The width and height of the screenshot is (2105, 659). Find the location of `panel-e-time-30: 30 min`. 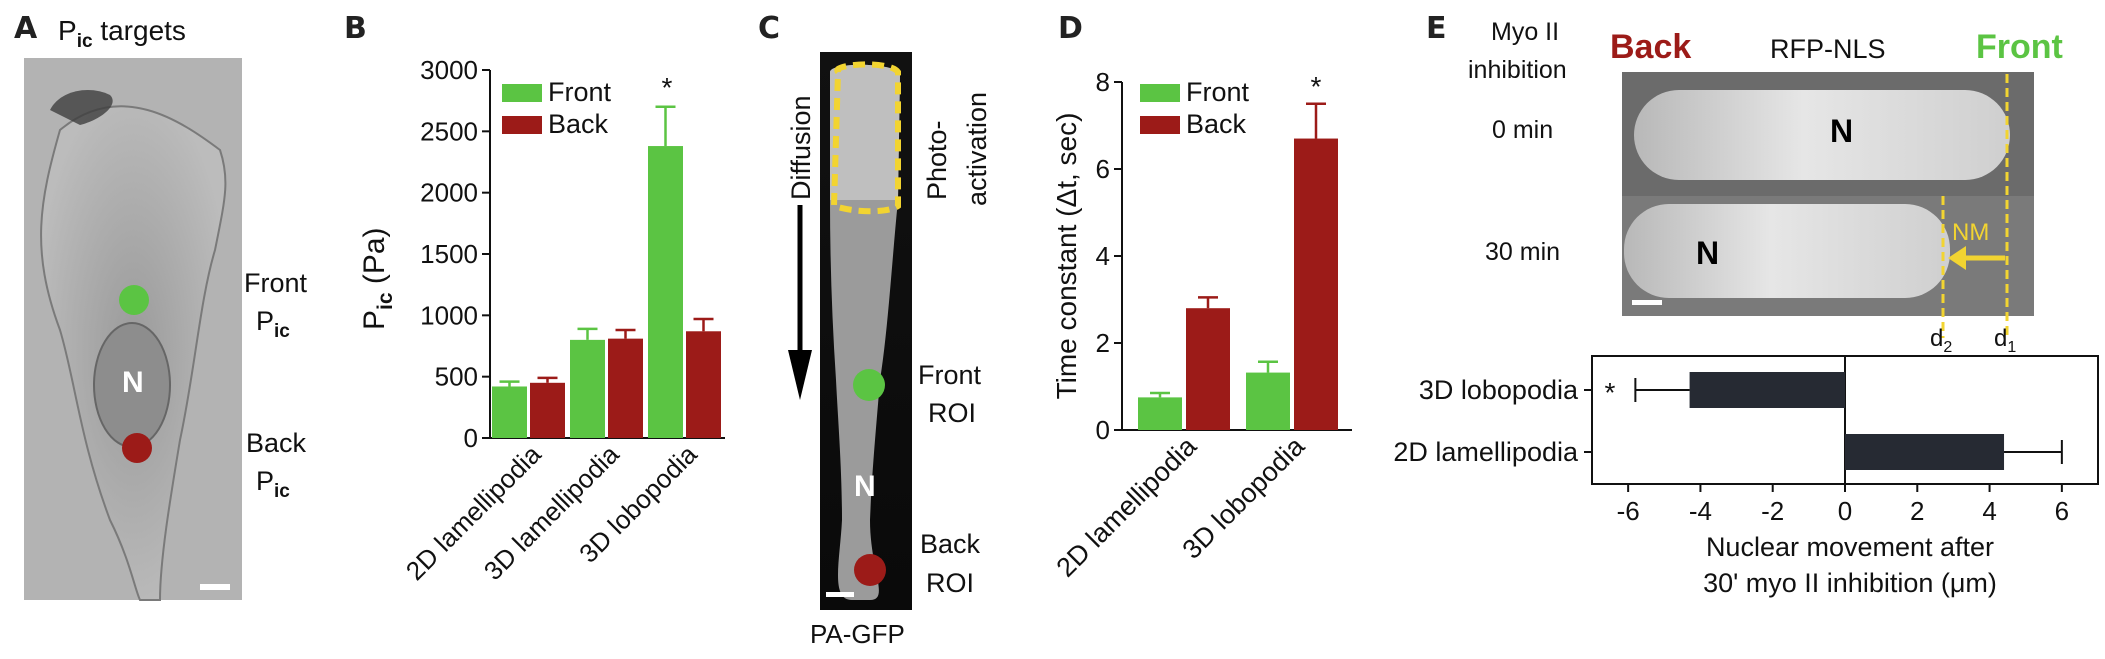

panel-e-time-30: 30 min is located at coordinates (1522, 252).